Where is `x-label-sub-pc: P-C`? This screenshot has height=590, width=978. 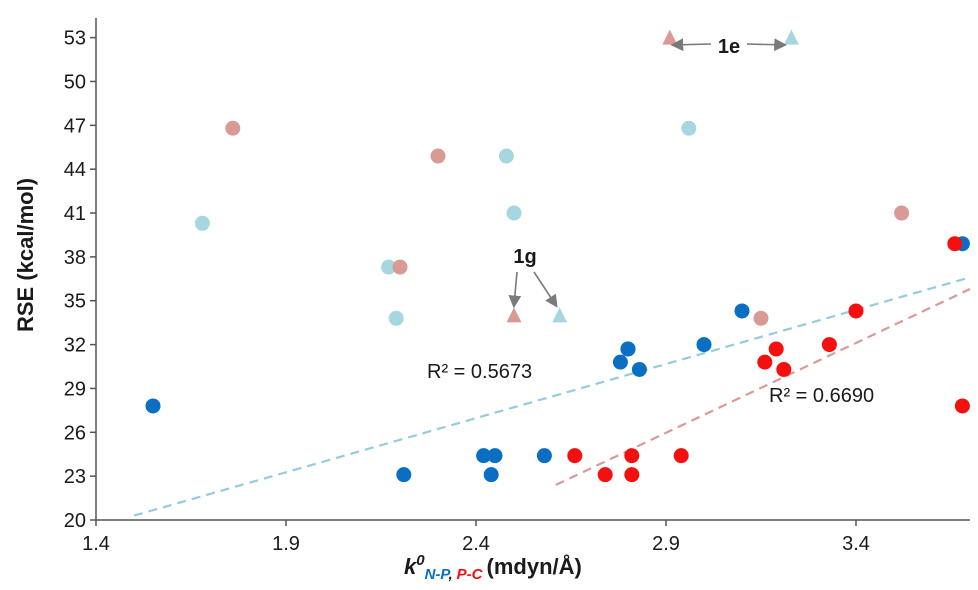 x-label-sub-pc: P-C is located at coordinates (470, 574).